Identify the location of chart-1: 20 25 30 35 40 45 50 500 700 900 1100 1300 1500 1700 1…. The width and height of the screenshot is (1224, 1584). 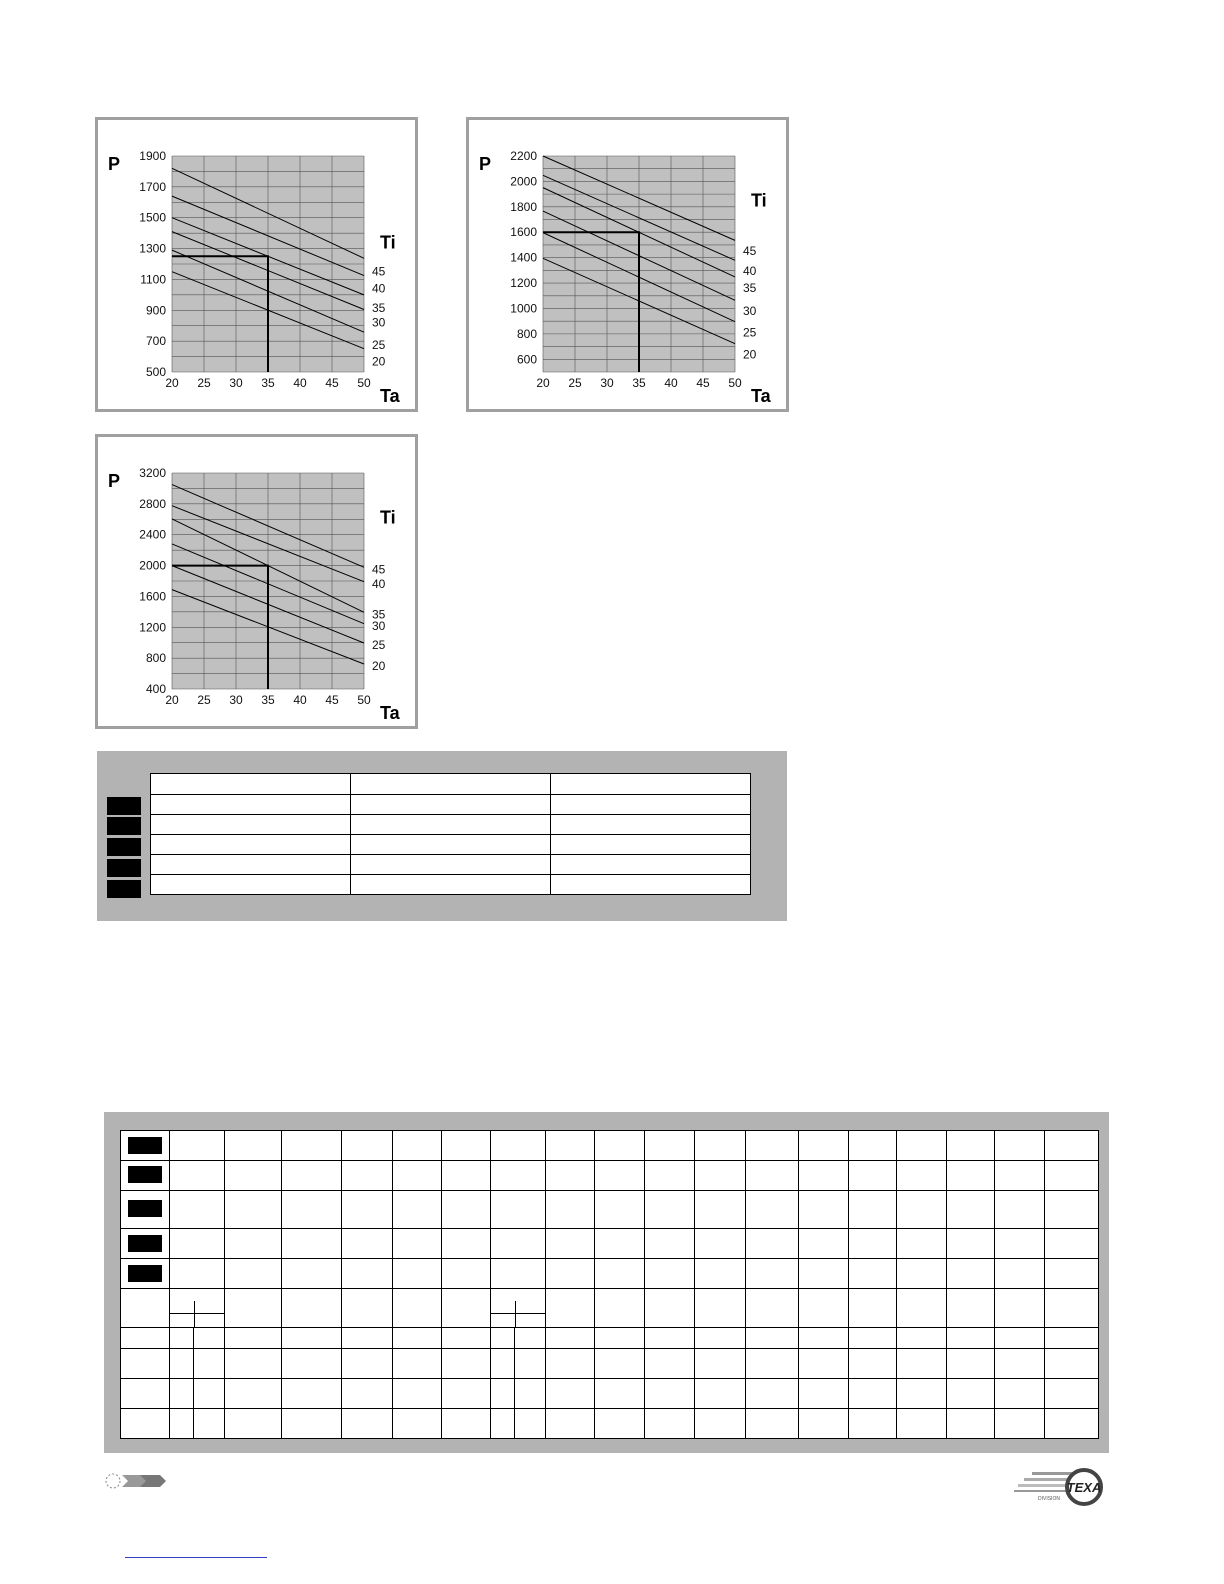
(256, 264).